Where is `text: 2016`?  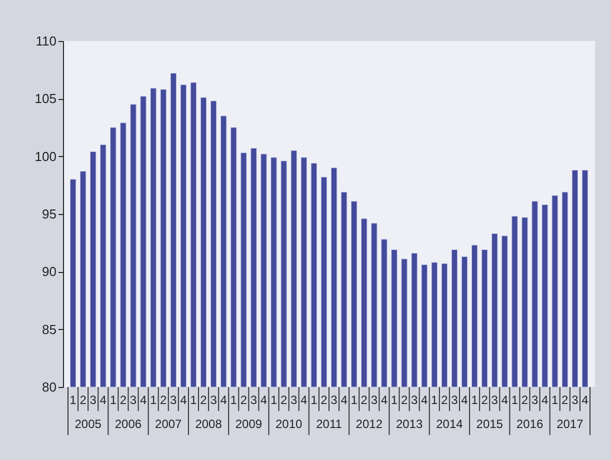
text: 2016 is located at coordinates (530, 424).